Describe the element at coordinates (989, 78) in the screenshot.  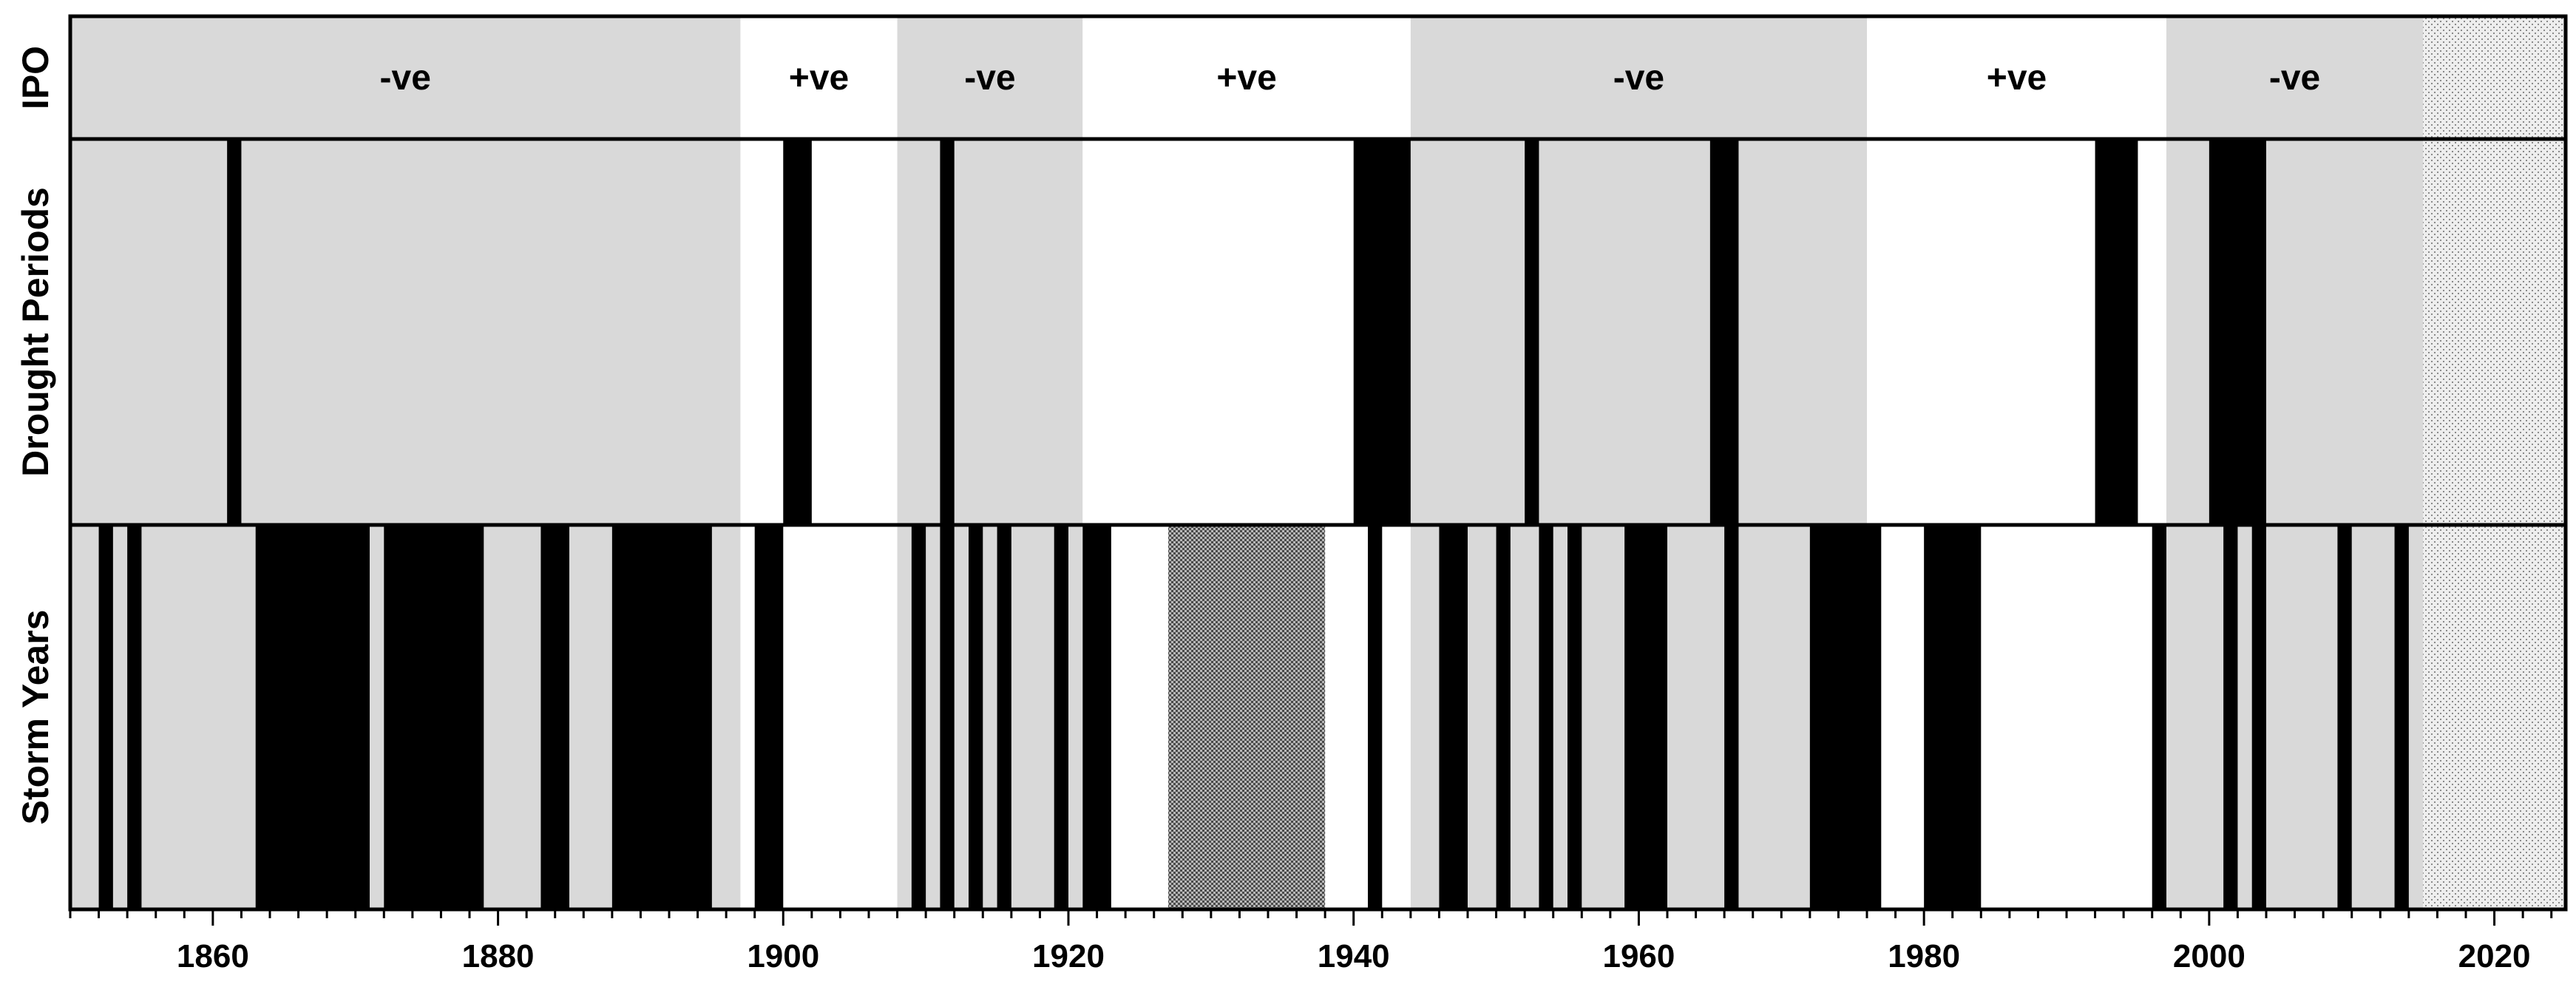
I see `ipo-phase-label-2: -ve` at that location.